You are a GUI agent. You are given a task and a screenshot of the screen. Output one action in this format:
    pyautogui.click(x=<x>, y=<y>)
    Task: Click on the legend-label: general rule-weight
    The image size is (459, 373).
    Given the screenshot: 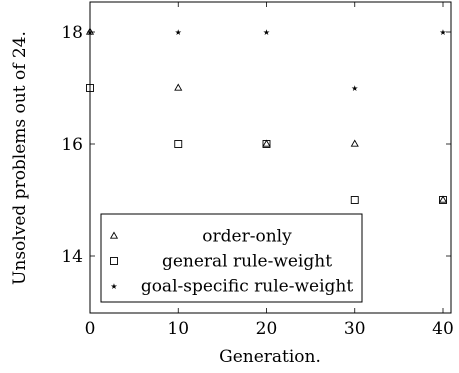 What is the action you would take?
    pyautogui.click(x=247, y=262)
    